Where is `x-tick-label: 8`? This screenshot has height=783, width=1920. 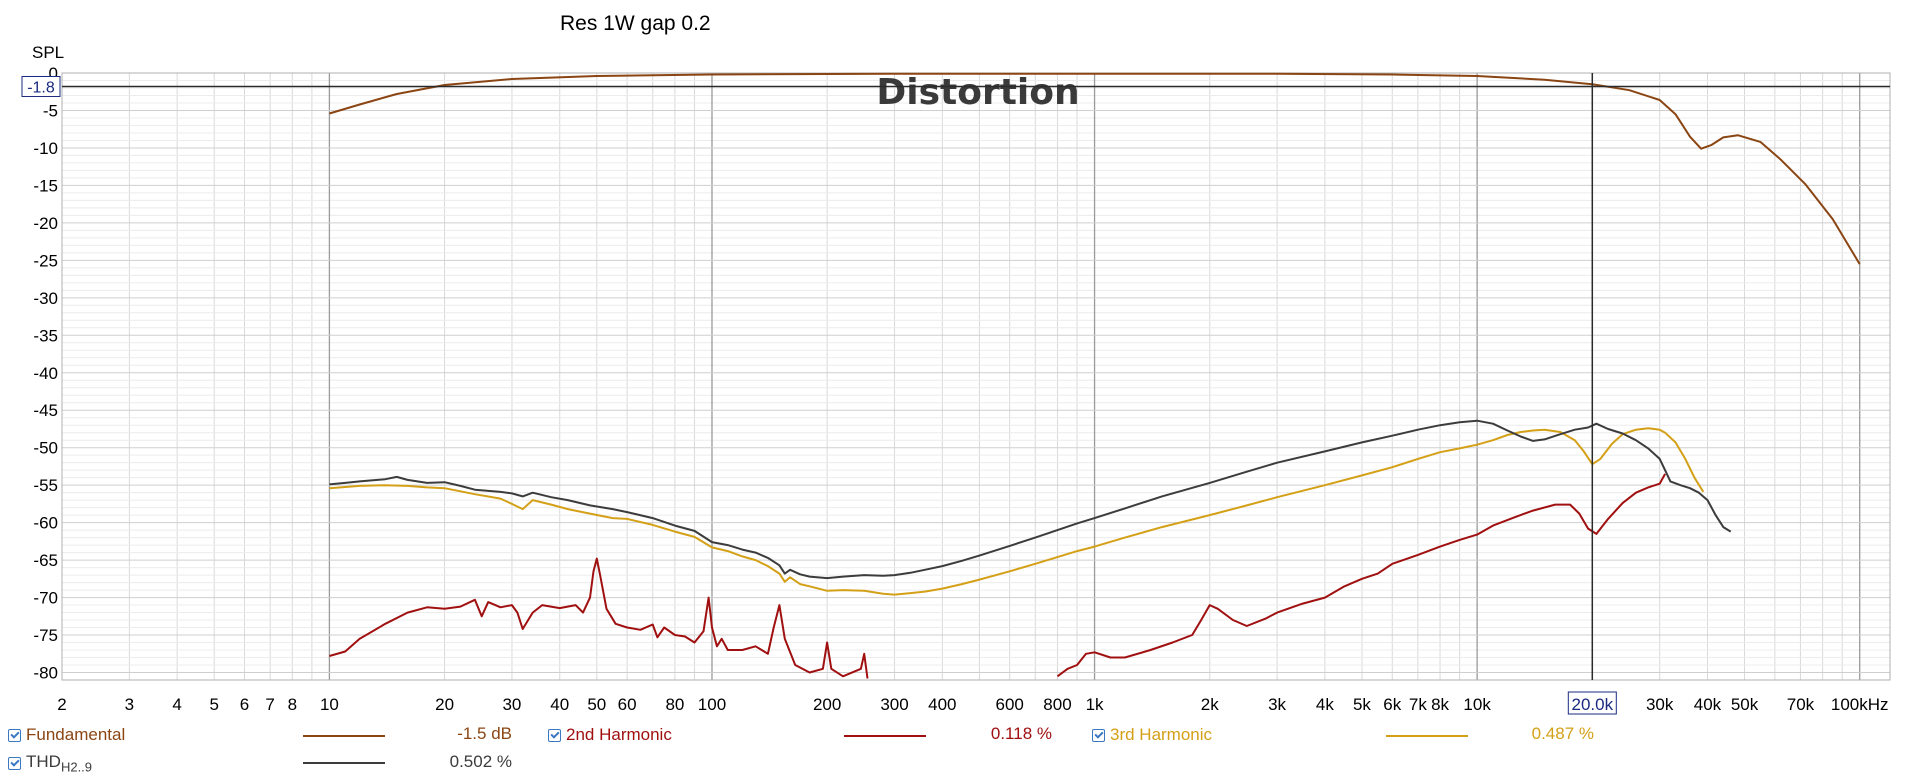
x-tick-label: 8 is located at coordinates (292, 704).